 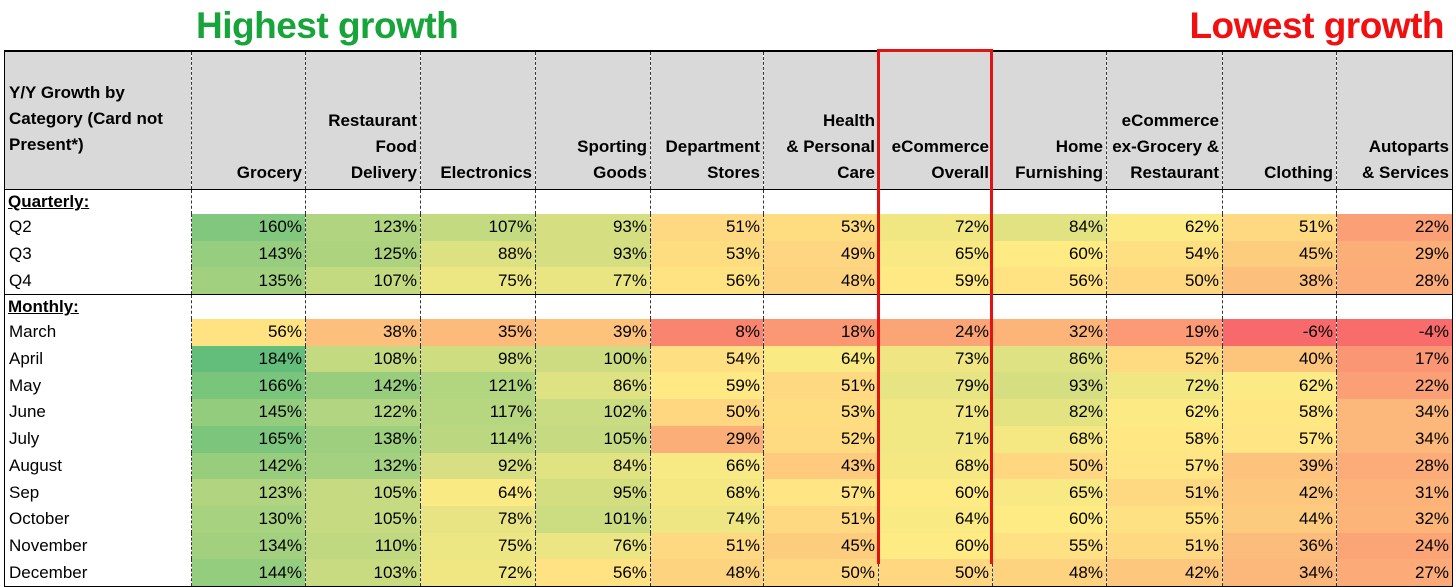 What do you see at coordinates (1279, 281) in the screenshot?
I see `value-cell-clothing: 38%` at bounding box center [1279, 281].